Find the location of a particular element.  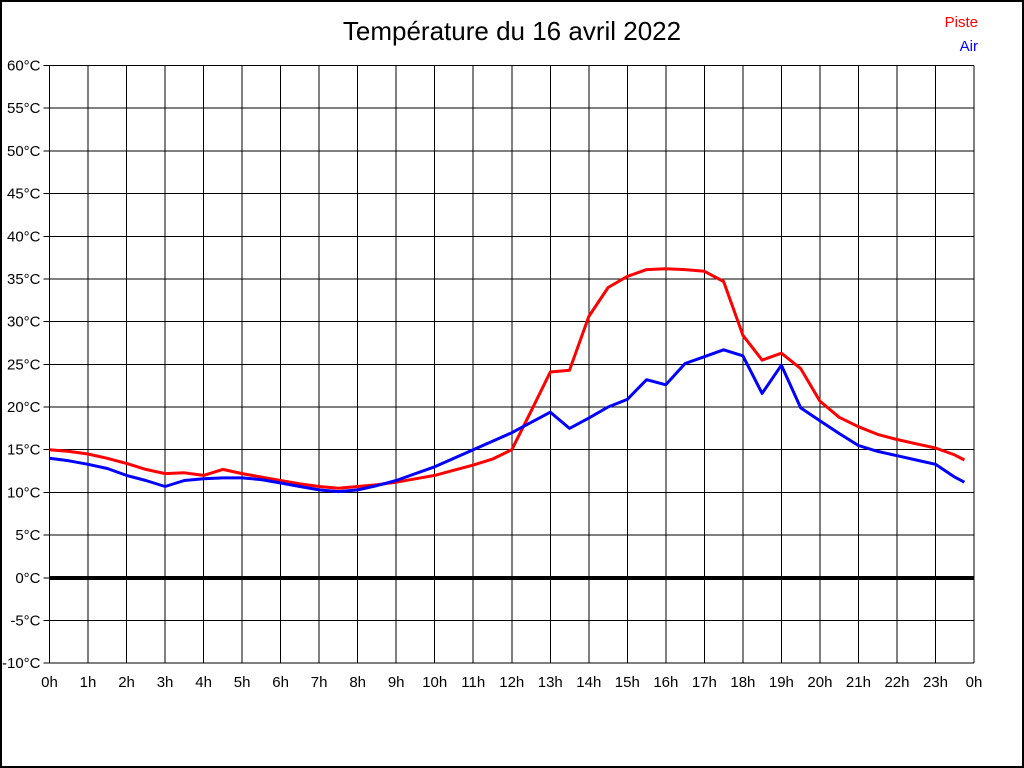

x-tick-label: 12h is located at coordinates (511, 682).